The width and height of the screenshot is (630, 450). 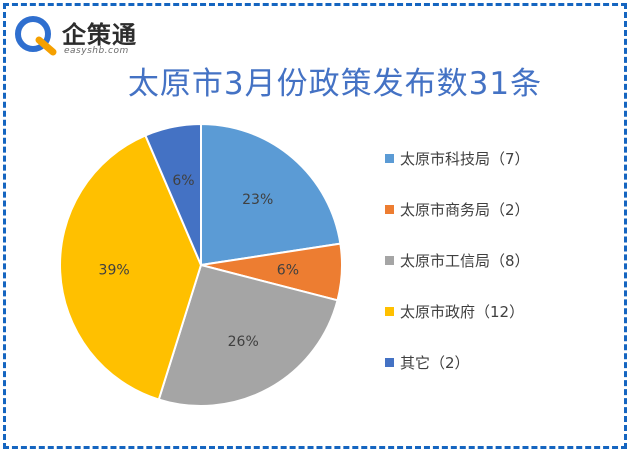 I want to click on slice-data-label-4: 6%, so click(x=183, y=181).